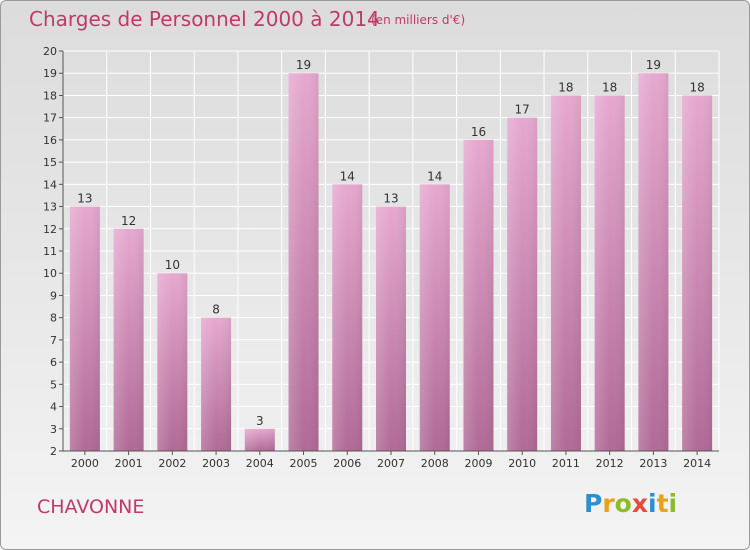 The height and width of the screenshot is (550, 750). What do you see at coordinates (304, 463) in the screenshot?
I see `x-tick-label: 2005` at bounding box center [304, 463].